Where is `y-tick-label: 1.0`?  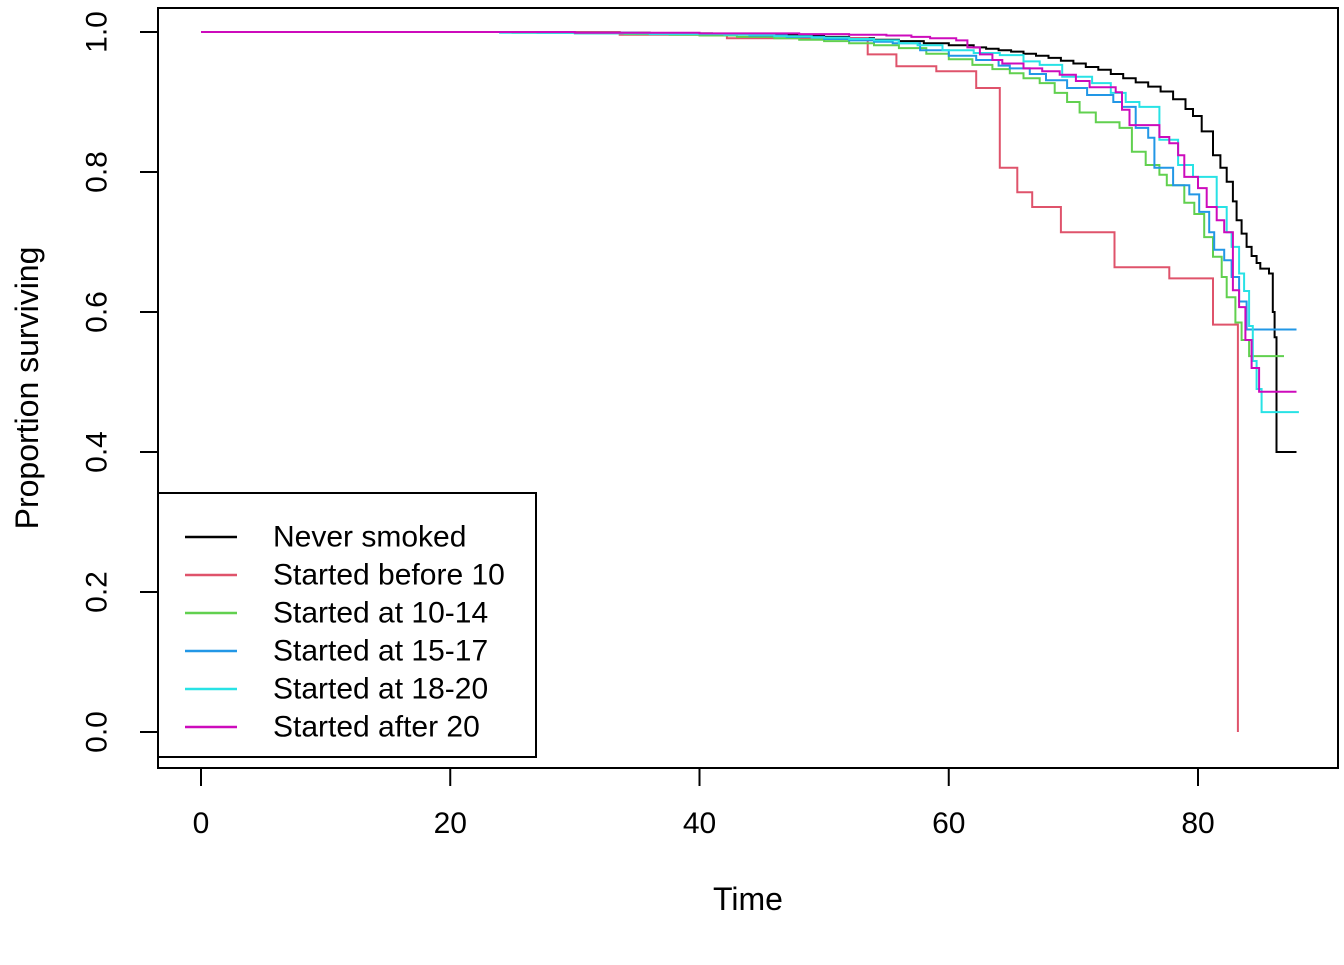
y-tick-label: 1.0 is located at coordinates (97, 32).